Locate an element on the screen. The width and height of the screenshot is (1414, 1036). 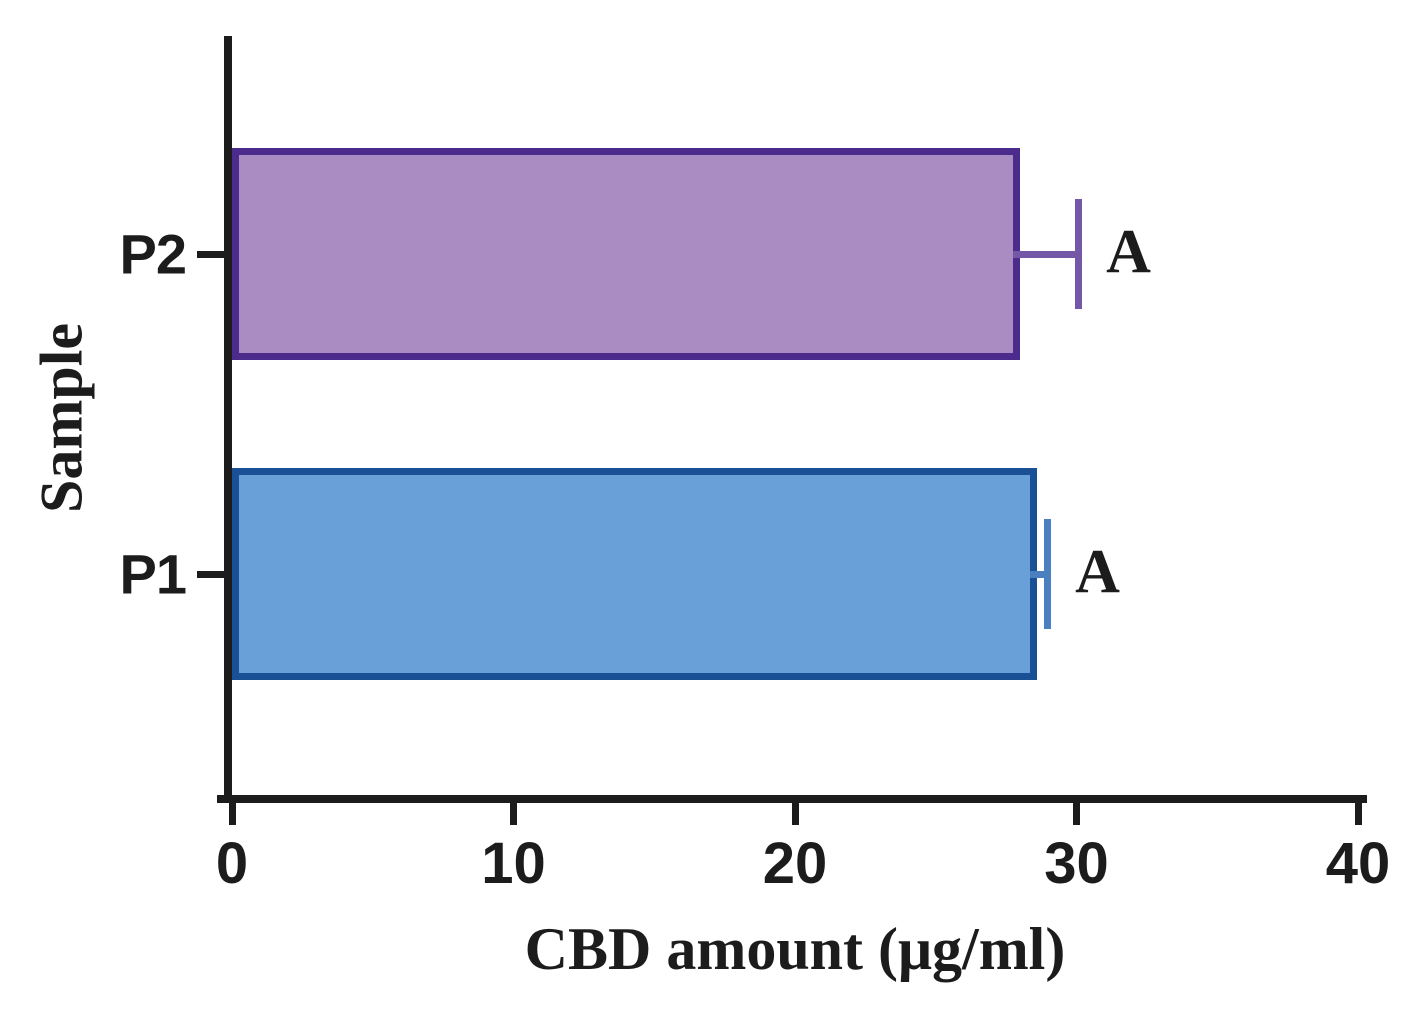
bar-p1 is located at coordinates (635, 574).